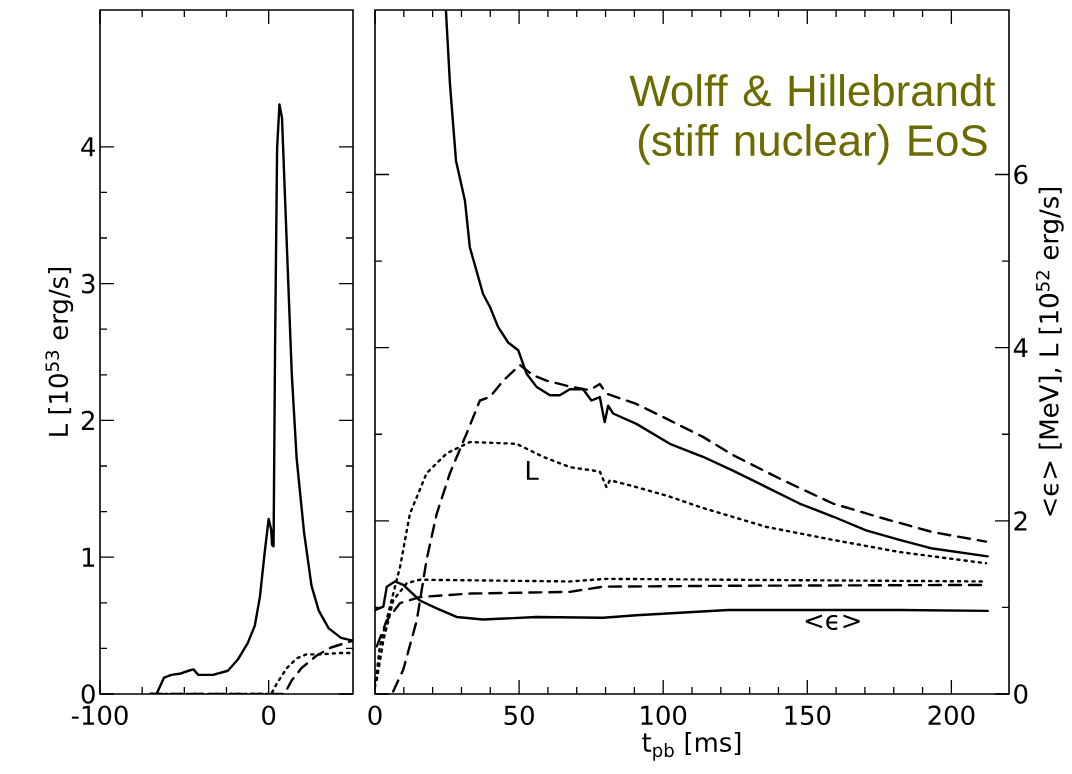 This screenshot has height=774, width=1072. I want to click on annotation: Wolff & Hillebrandt (stiff nuclear) EoS, so click(812, 119).